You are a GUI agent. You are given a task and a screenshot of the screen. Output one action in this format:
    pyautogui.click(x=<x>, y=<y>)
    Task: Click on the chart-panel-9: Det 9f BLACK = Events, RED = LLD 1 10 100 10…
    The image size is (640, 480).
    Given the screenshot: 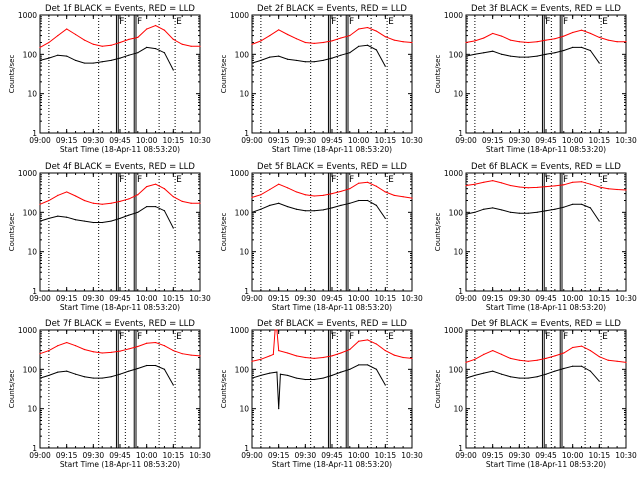 What is the action you would take?
    pyautogui.click(x=535, y=394)
    